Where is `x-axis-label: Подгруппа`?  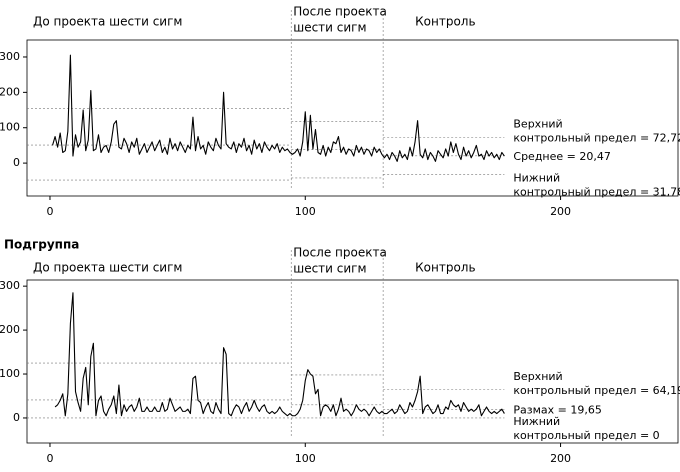
x-axis-label: Подгруппа is located at coordinates (41, 245).